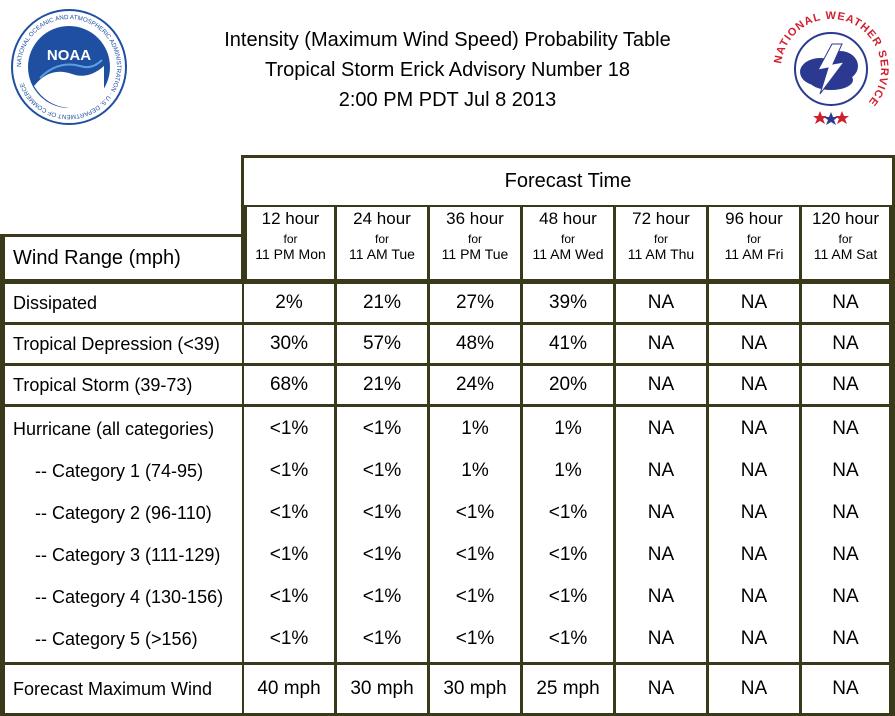 The width and height of the screenshot is (895, 716). I want to click on row-label: -- Category 3 (111-129), so click(128, 554).